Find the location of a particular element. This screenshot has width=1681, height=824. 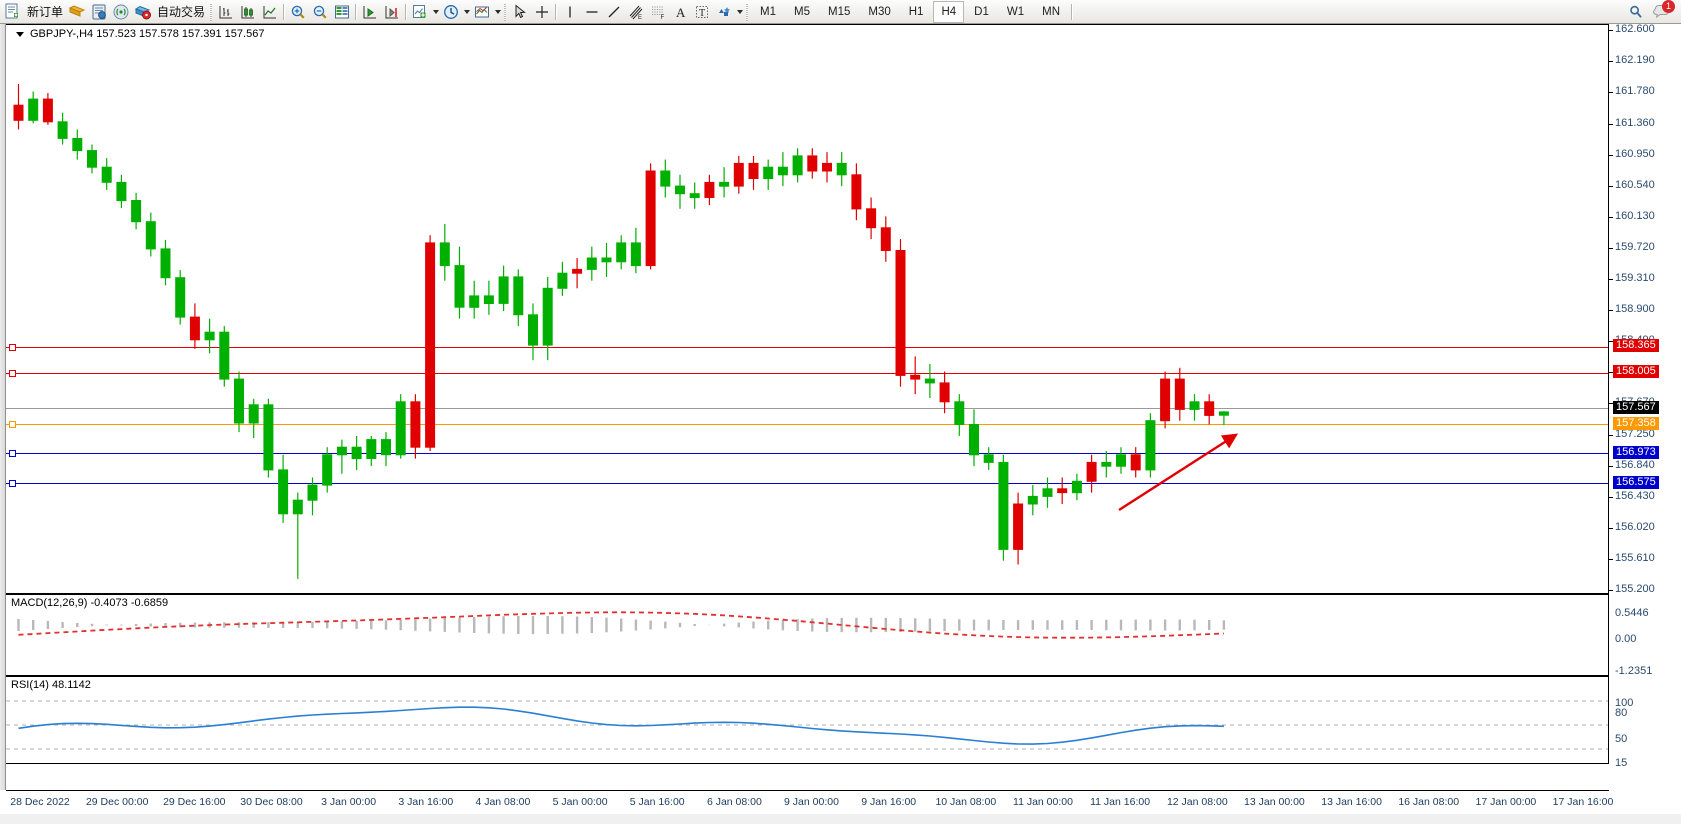

folder-icon is located at coordinates (77, 11).